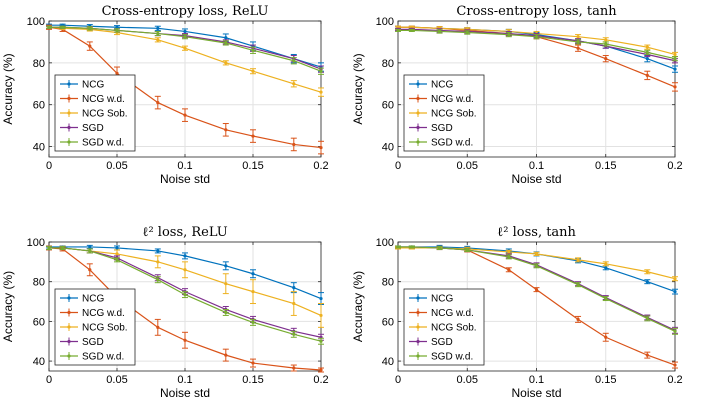  I want to click on legend-label: NCG, so click(93, 85).